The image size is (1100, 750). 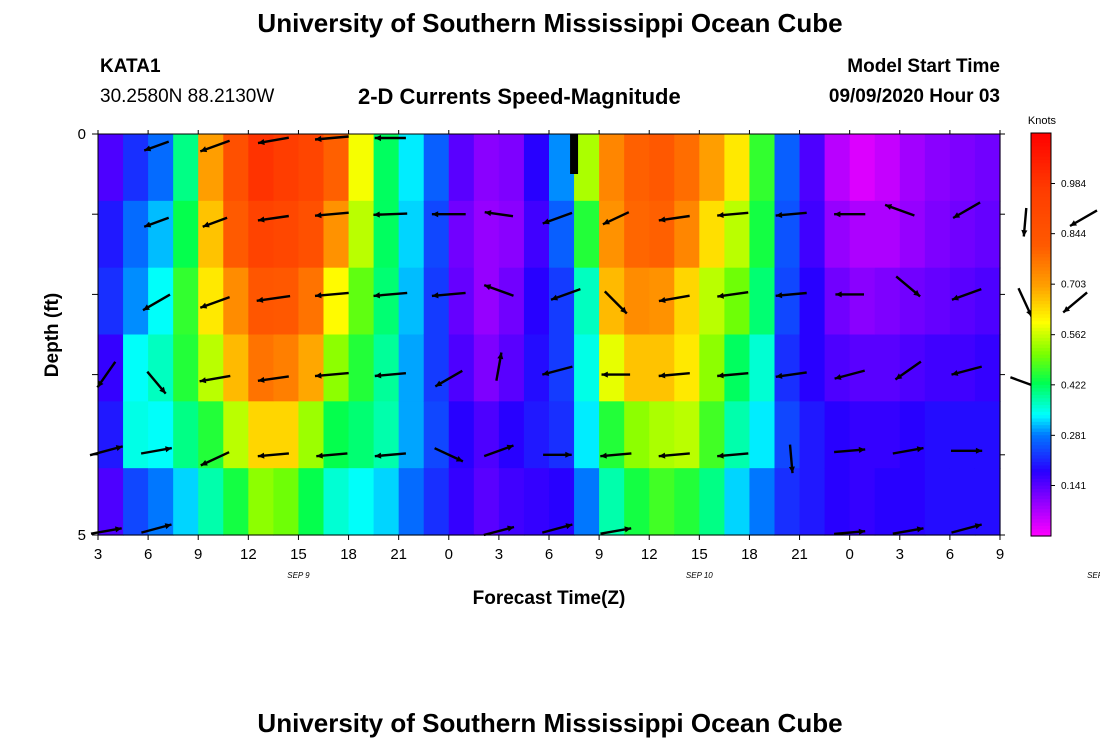 What do you see at coordinates (1073, 335) in the screenshot?
I see `colorbar-tick-label: 0.562` at bounding box center [1073, 335].